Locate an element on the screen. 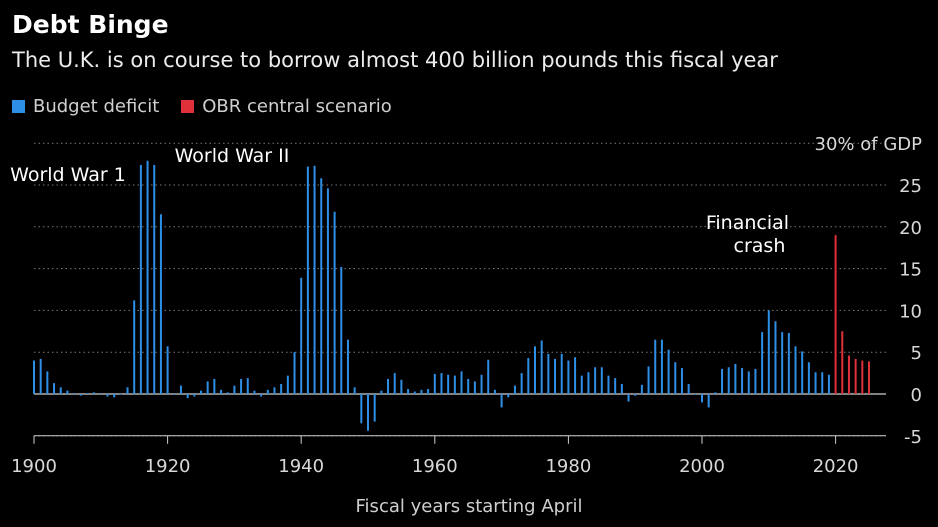 The height and width of the screenshot is (527, 938). bar-deficit-1975 is located at coordinates (535, 370).